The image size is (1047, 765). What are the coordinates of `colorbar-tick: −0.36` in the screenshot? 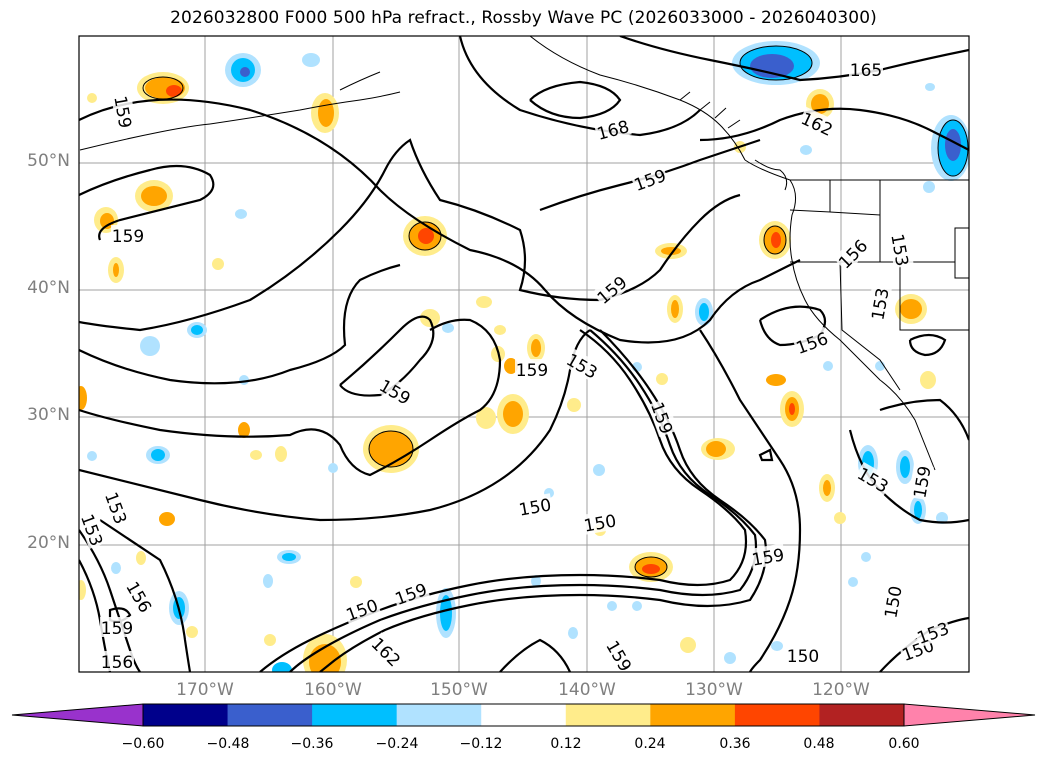 It's located at (312, 744).